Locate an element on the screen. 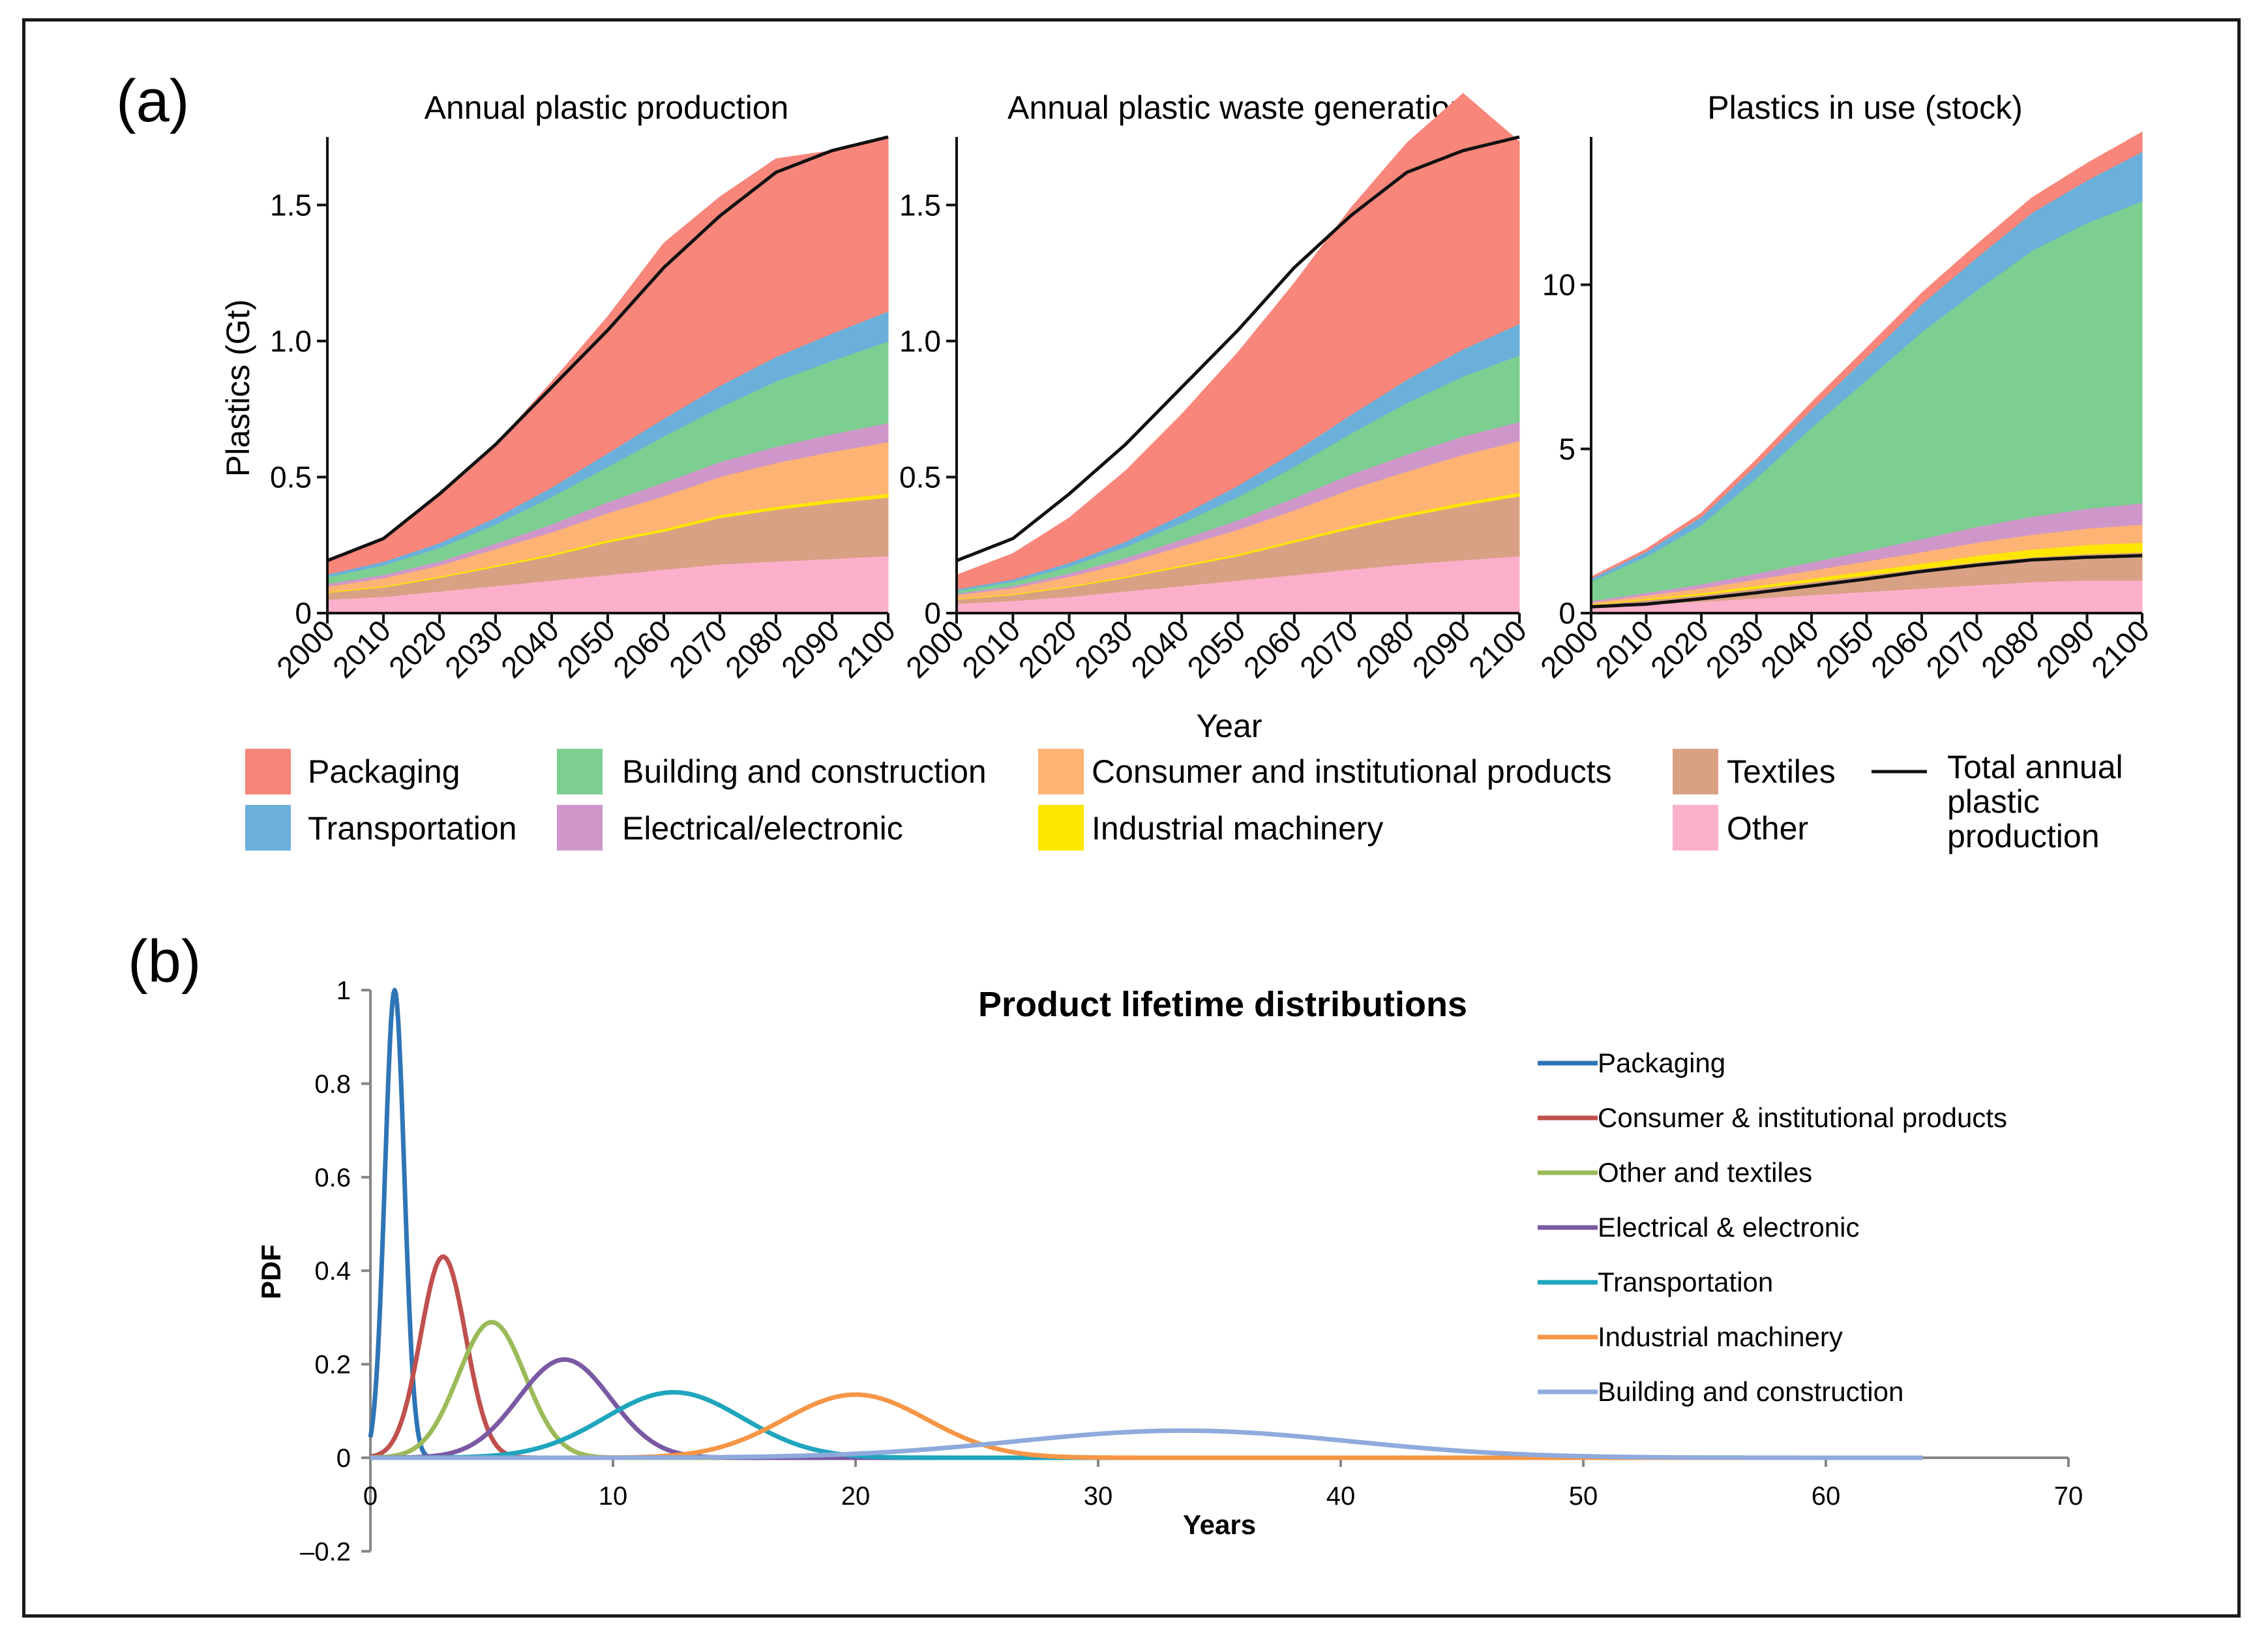  legend-b-label: Industrial machinery is located at coordinates (1720, 1336).